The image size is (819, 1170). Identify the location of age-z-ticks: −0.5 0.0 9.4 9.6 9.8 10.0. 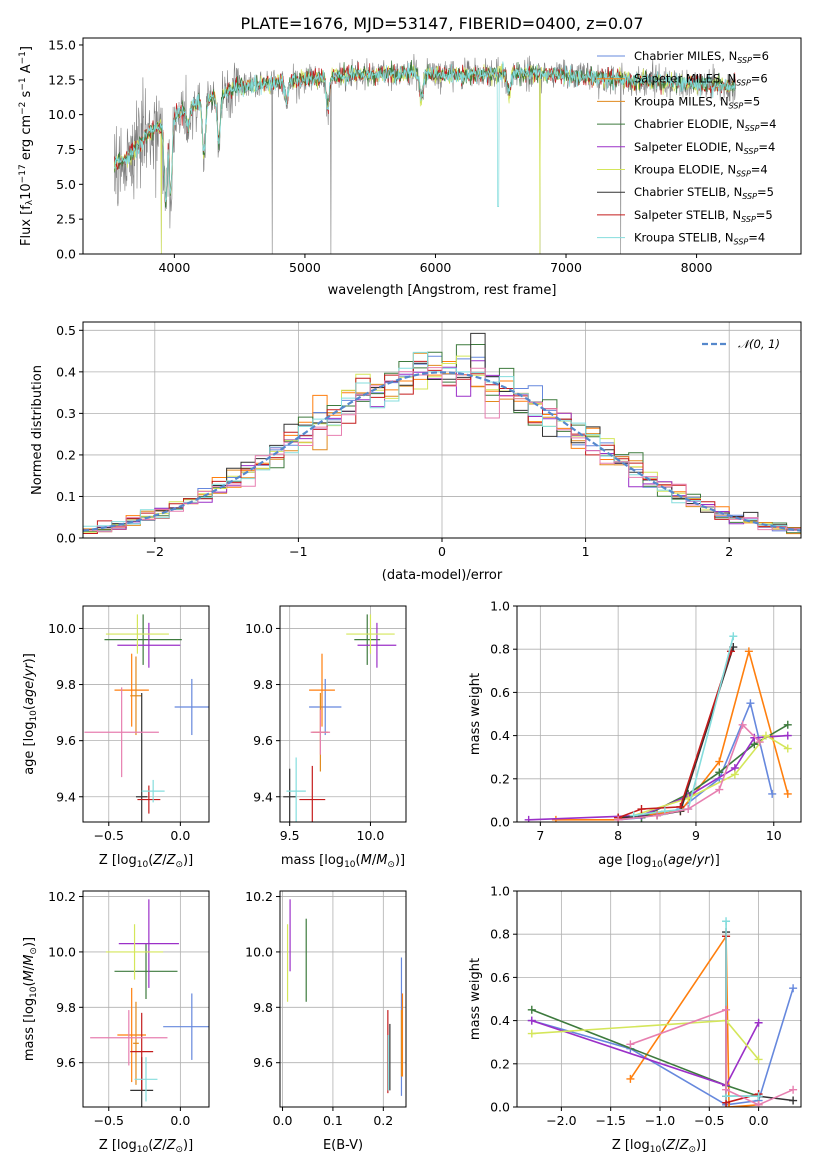
(128, 724).